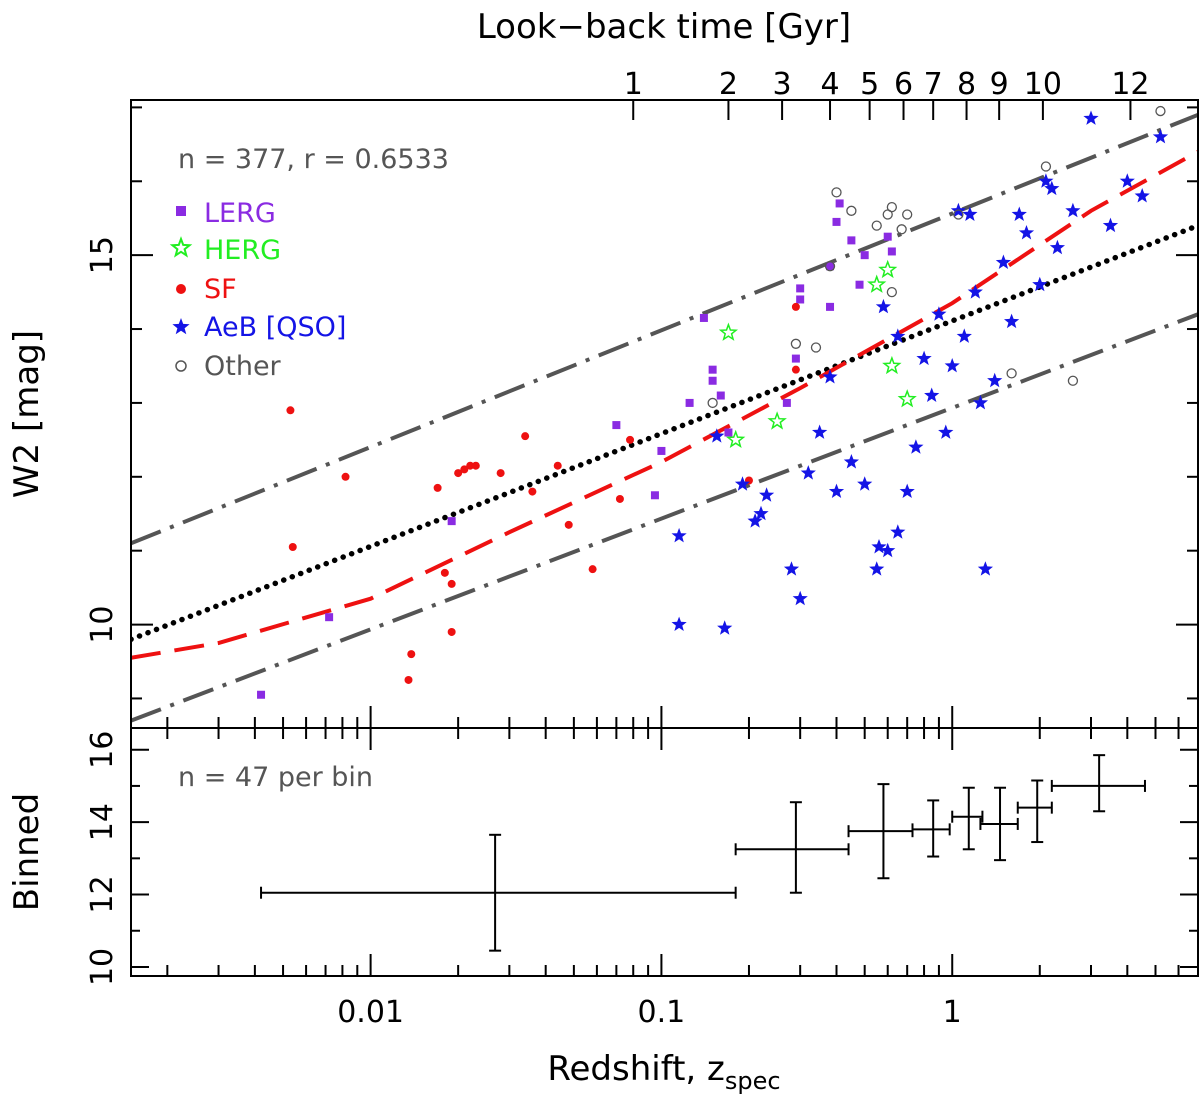  I want to click on top-axis-label: Look−back time [Gyr], so click(664, 27).